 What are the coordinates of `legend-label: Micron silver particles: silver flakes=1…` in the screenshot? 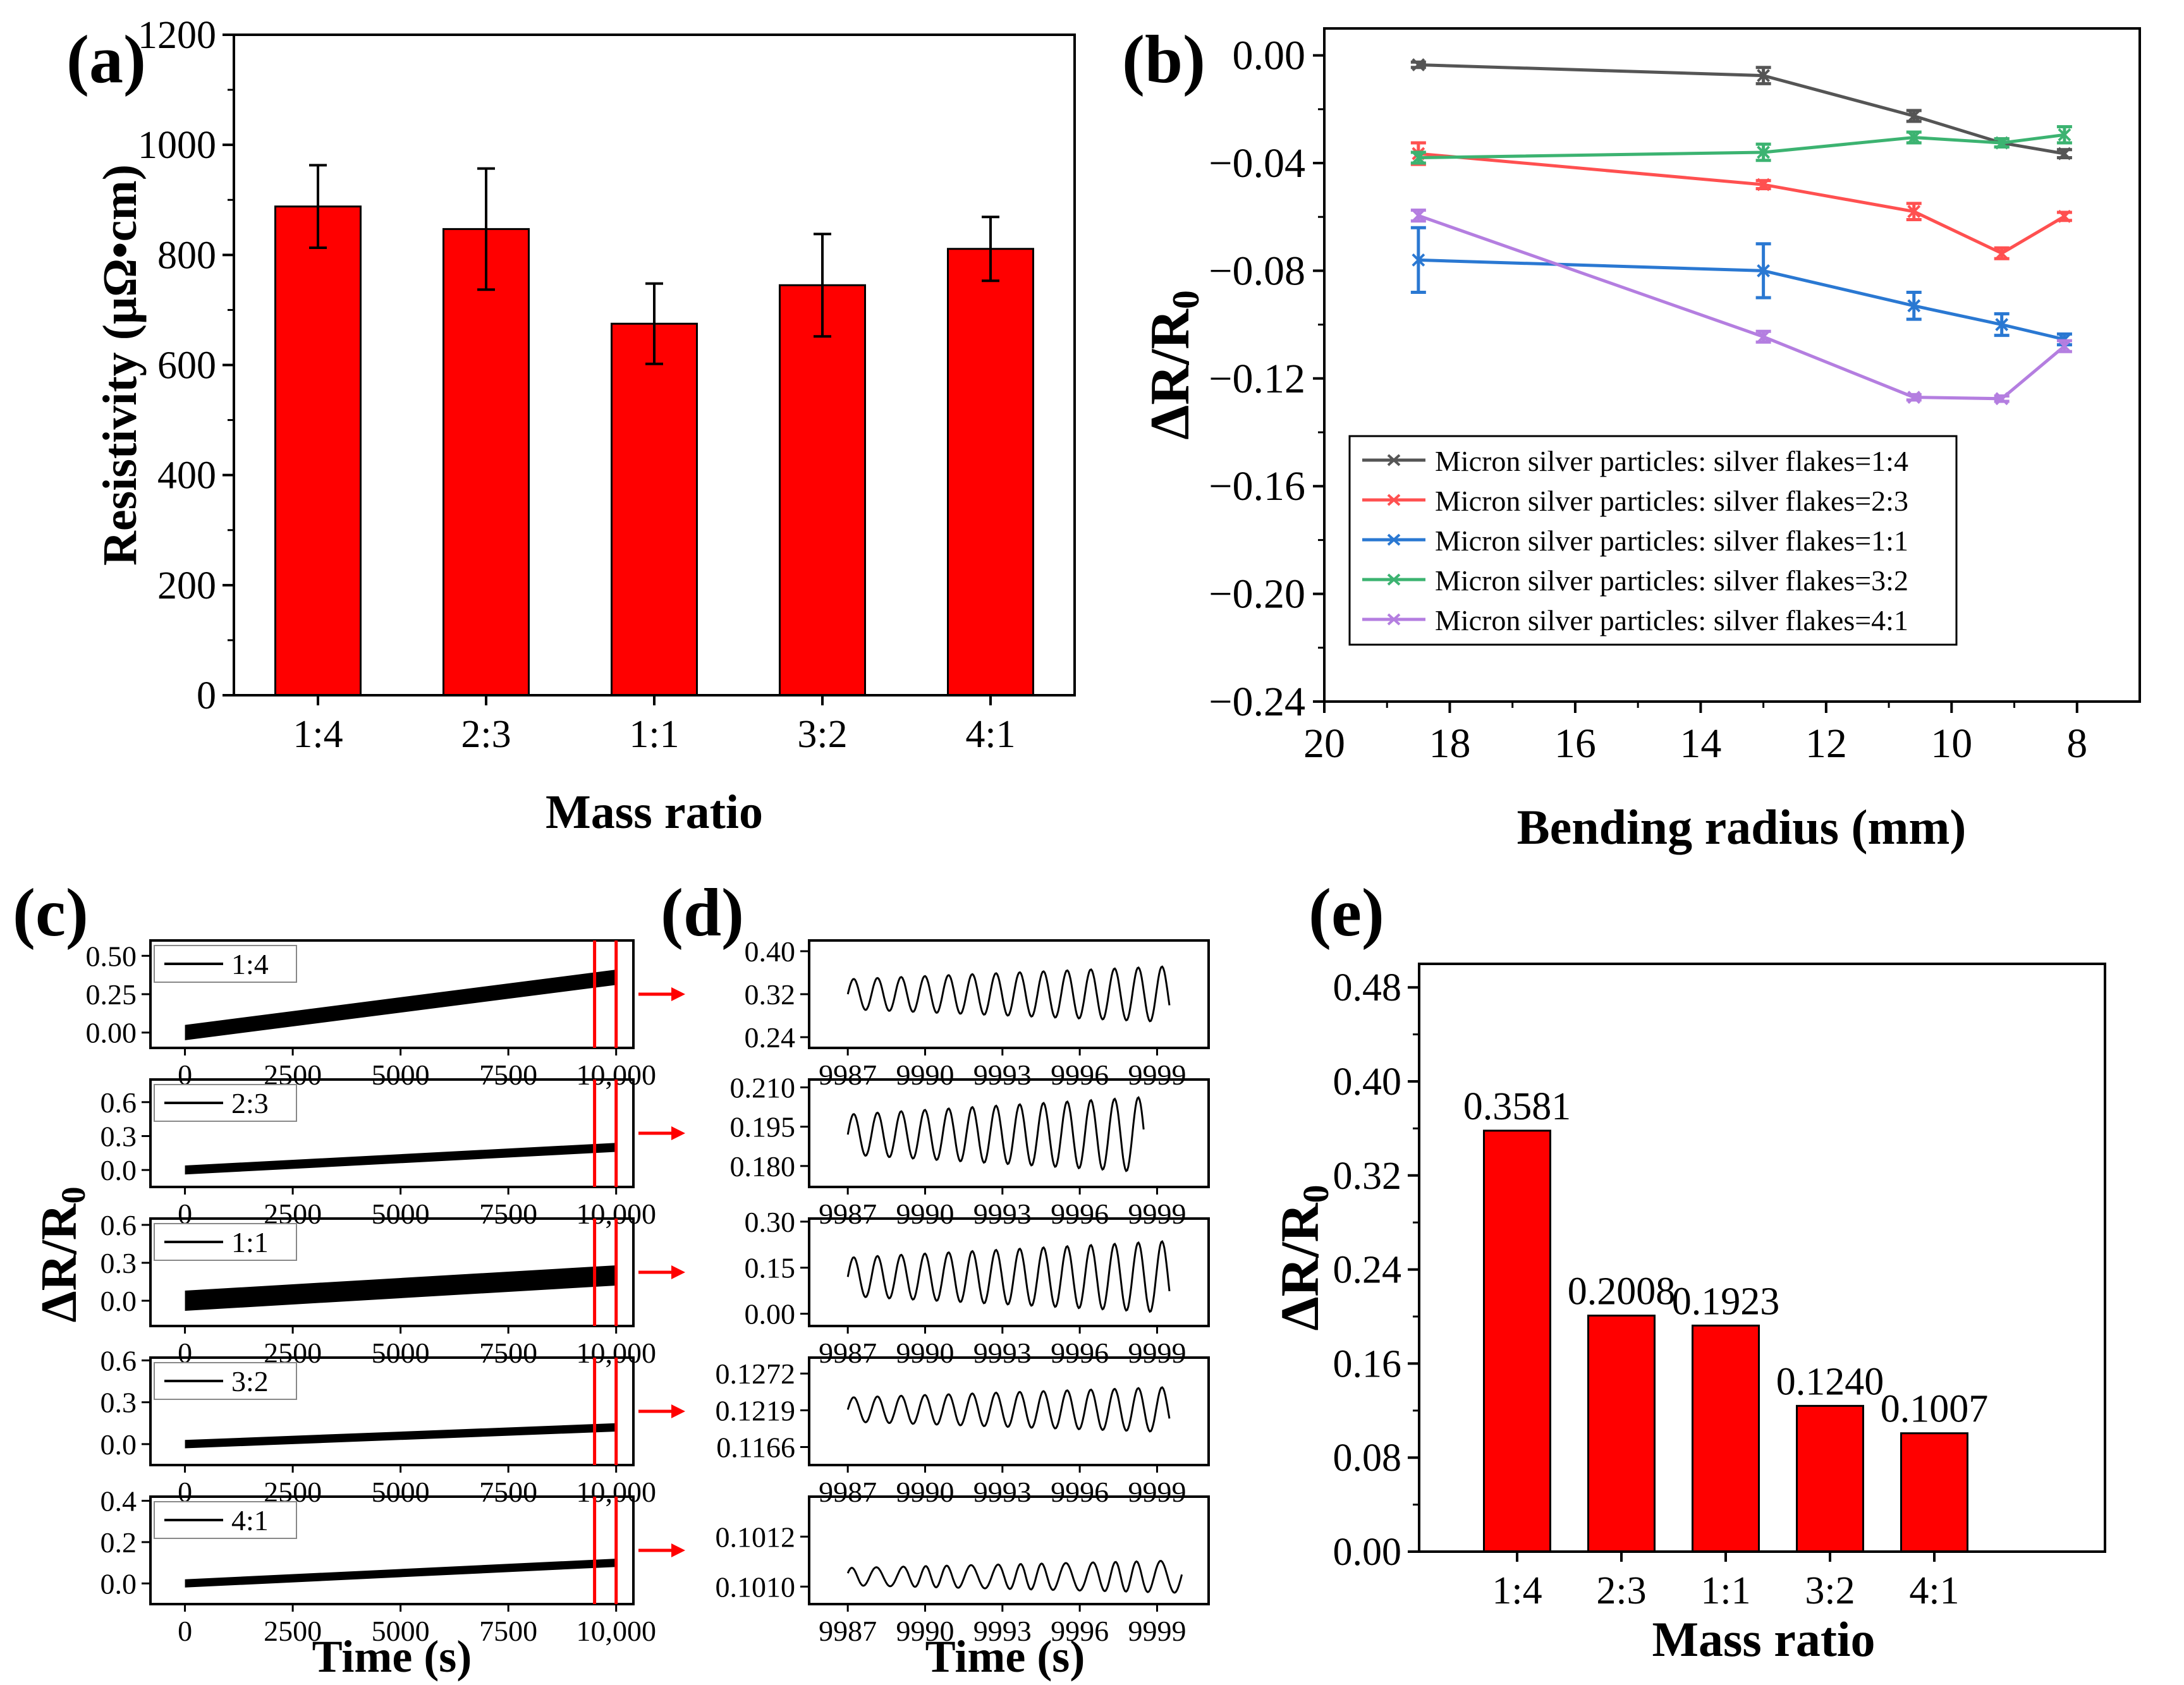 It's located at (1671, 461).